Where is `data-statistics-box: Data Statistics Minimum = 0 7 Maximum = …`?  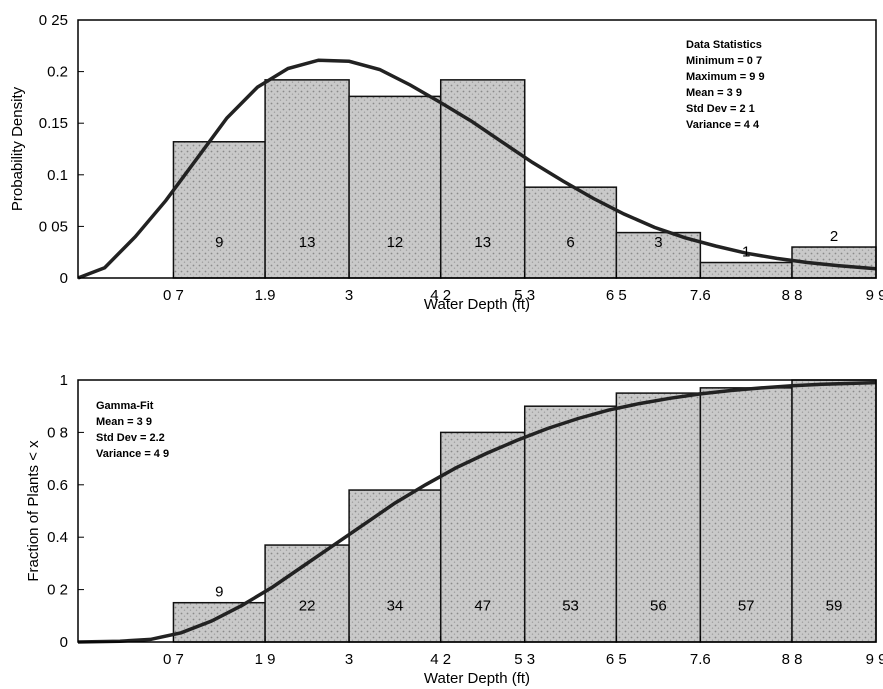
data-statistics-box: Data Statistics Minimum = 0 7 Maximum = … is located at coordinates (725, 85).